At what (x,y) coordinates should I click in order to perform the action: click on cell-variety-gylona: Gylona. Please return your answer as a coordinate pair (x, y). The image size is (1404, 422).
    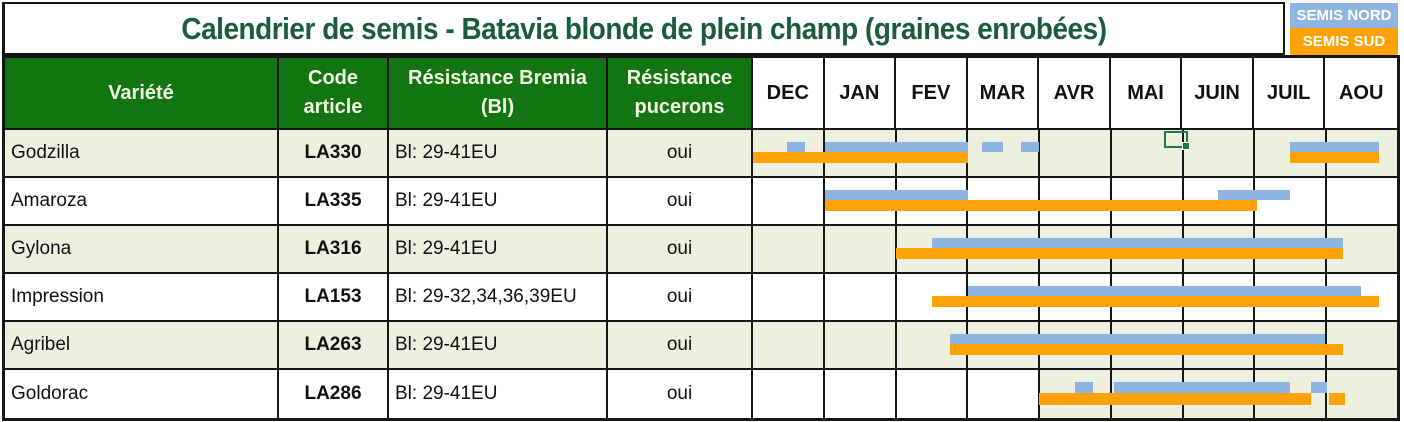
    Looking at the image, I should click on (142, 250).